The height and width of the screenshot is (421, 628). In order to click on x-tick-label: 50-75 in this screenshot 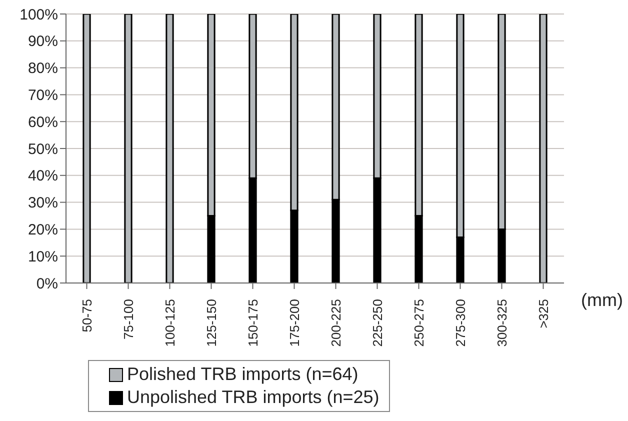, I will do `click(86, 315)`.